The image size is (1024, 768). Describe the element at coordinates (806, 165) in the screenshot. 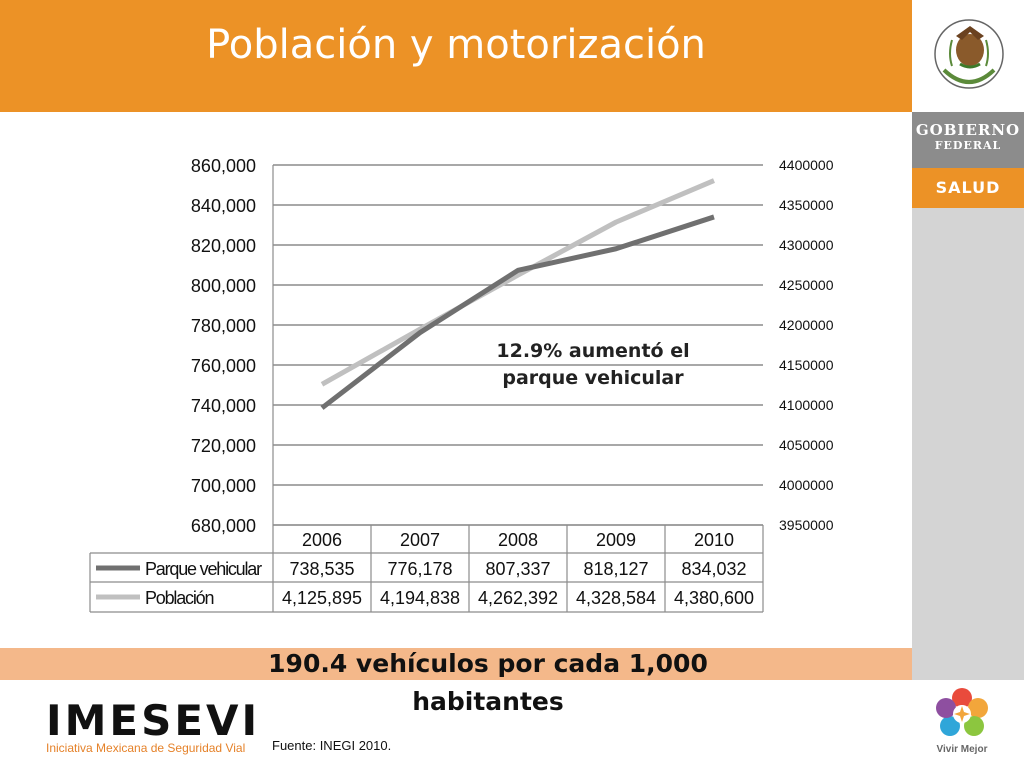

I see `y-right-tick-label: 4400000` at that location.